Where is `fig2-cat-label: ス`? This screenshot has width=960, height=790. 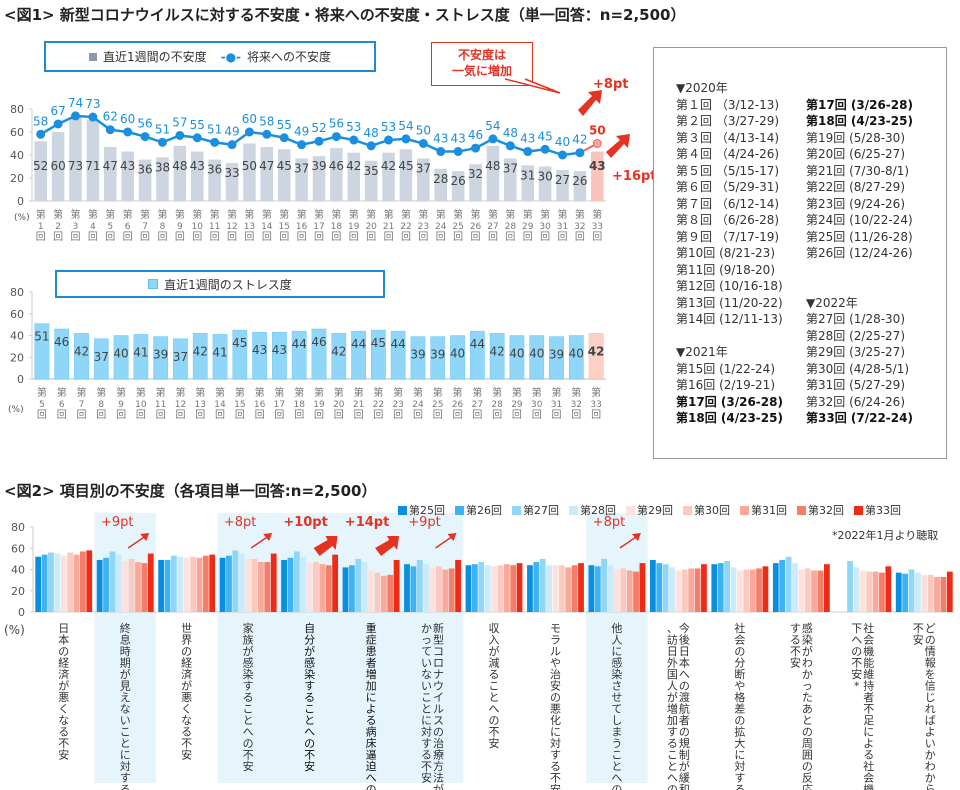
fig2-cat-label: ス is located at coordinates (438, 720).